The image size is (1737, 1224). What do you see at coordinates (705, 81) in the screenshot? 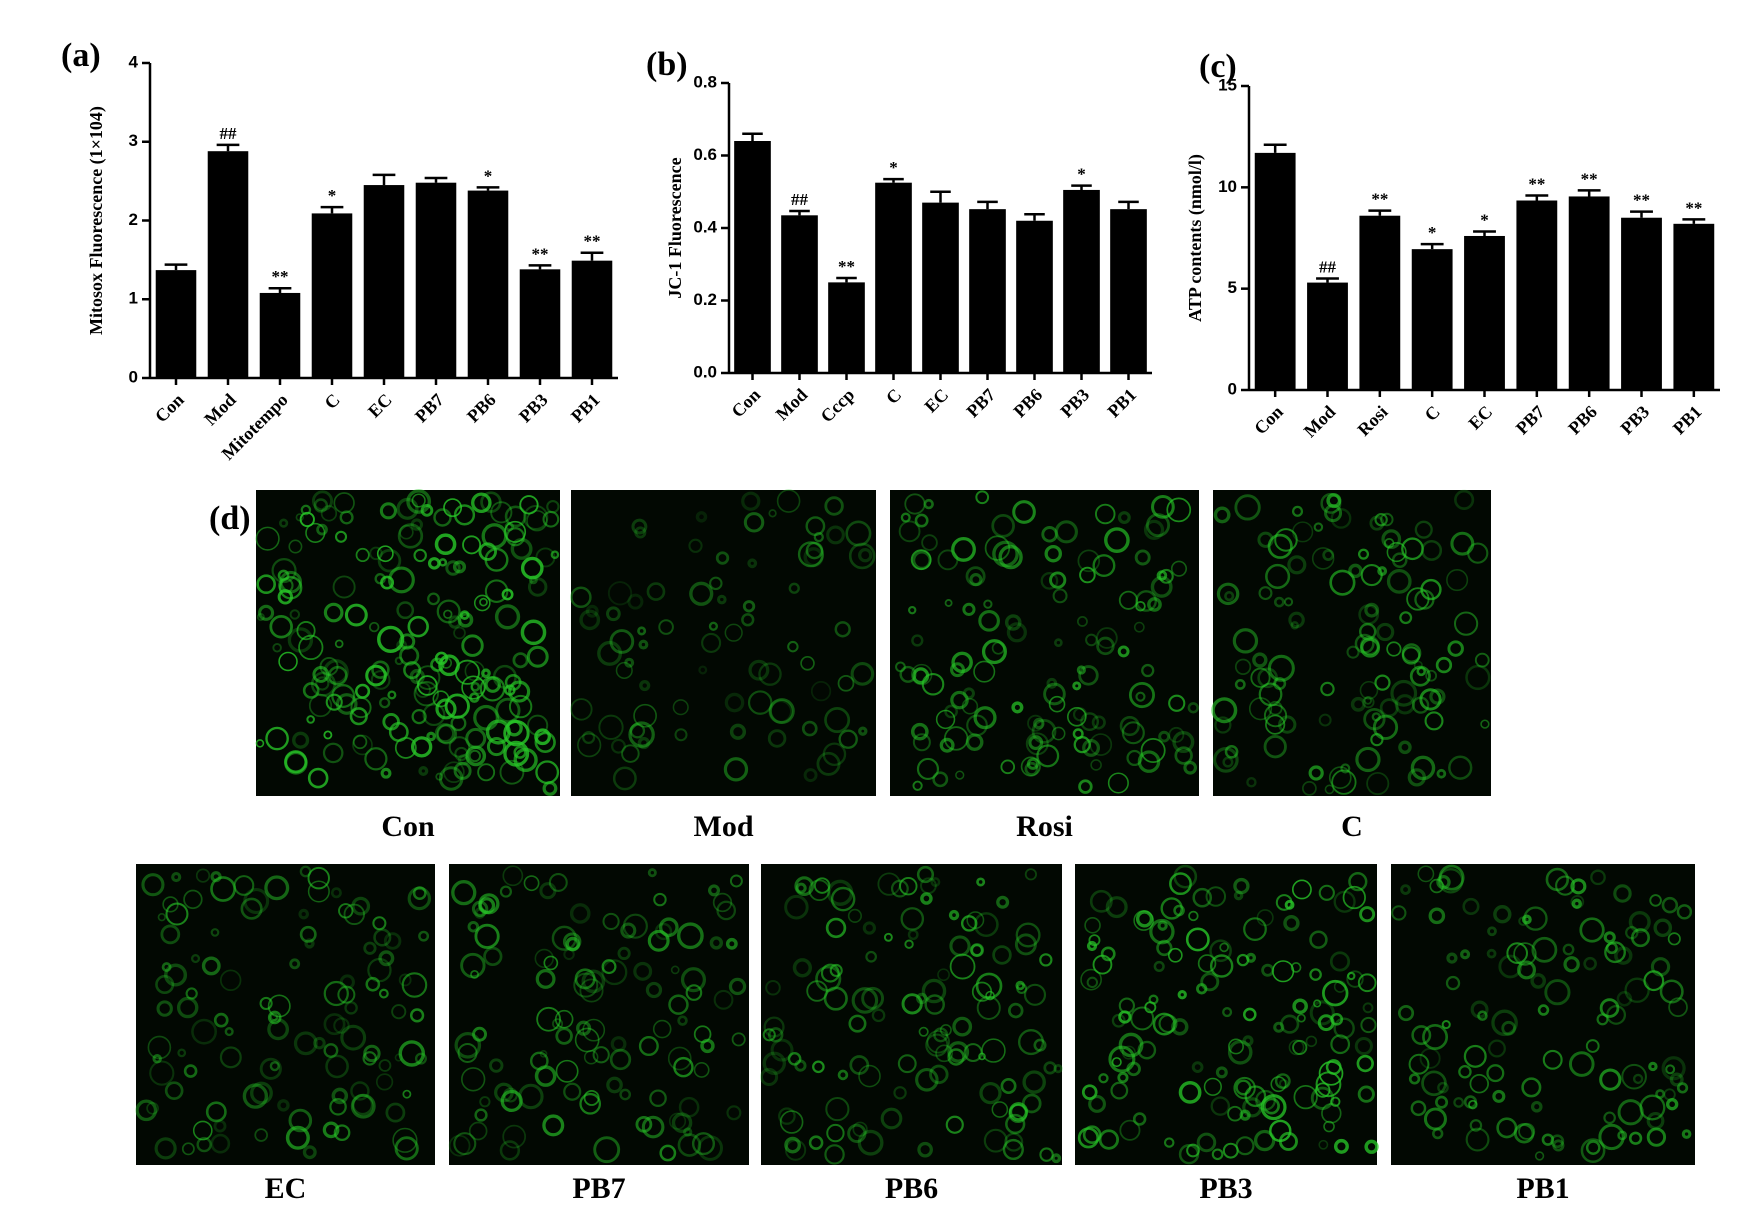
I see `y-tick-label: 0.8` at bounding box center [705, 81].